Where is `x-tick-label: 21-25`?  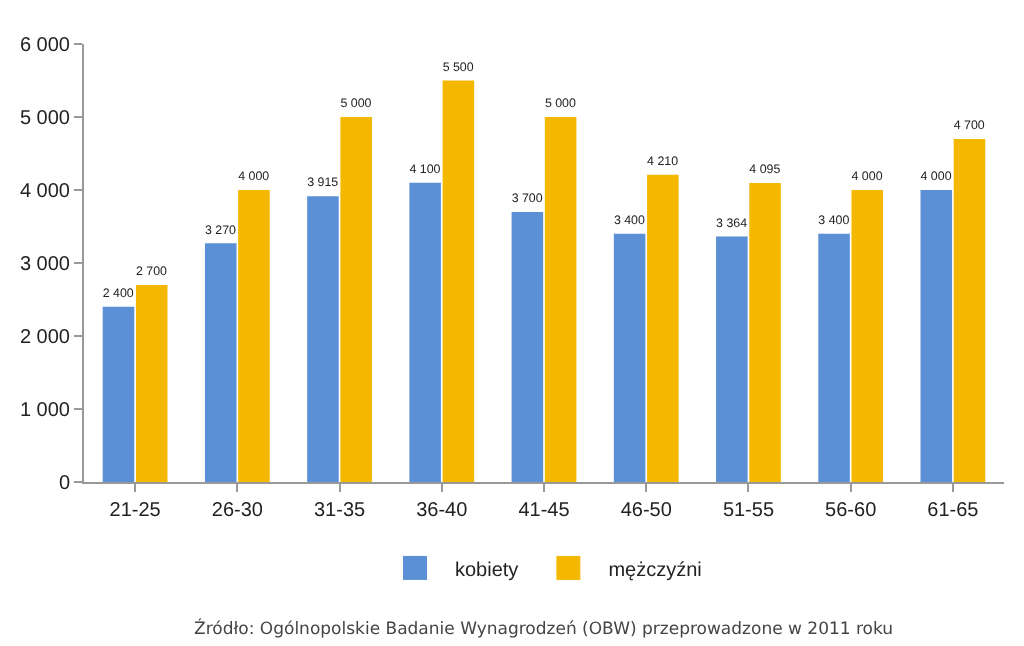
x-tick-label: 21-25 is located at coordinates (135, 511).